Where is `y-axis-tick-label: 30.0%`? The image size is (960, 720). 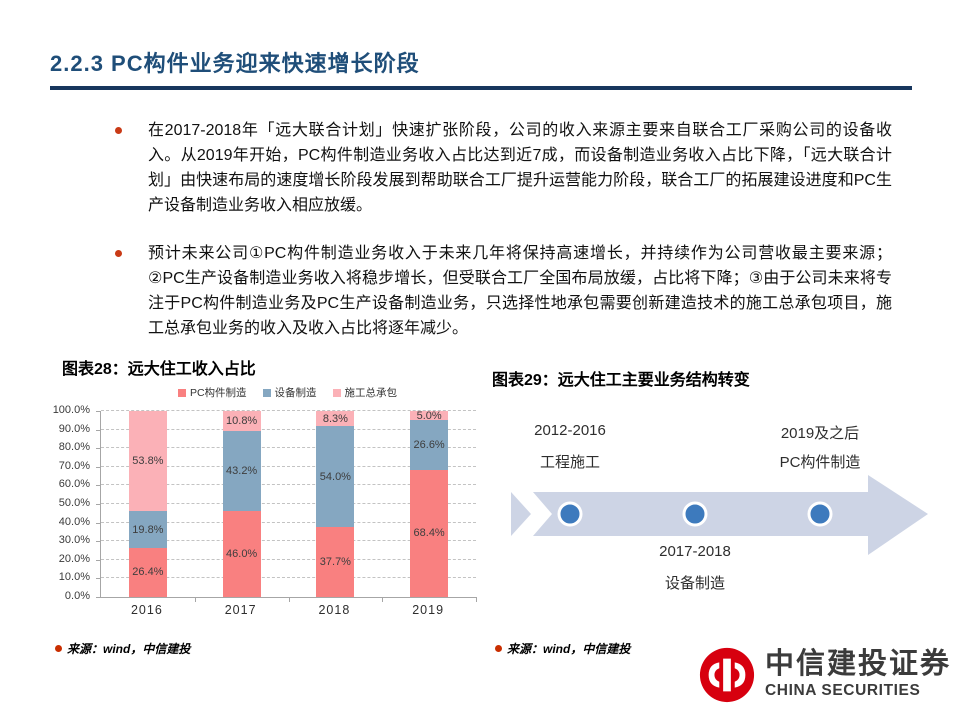
y-axis-tick-label: 30.0% is located at coordinates (74, 540).